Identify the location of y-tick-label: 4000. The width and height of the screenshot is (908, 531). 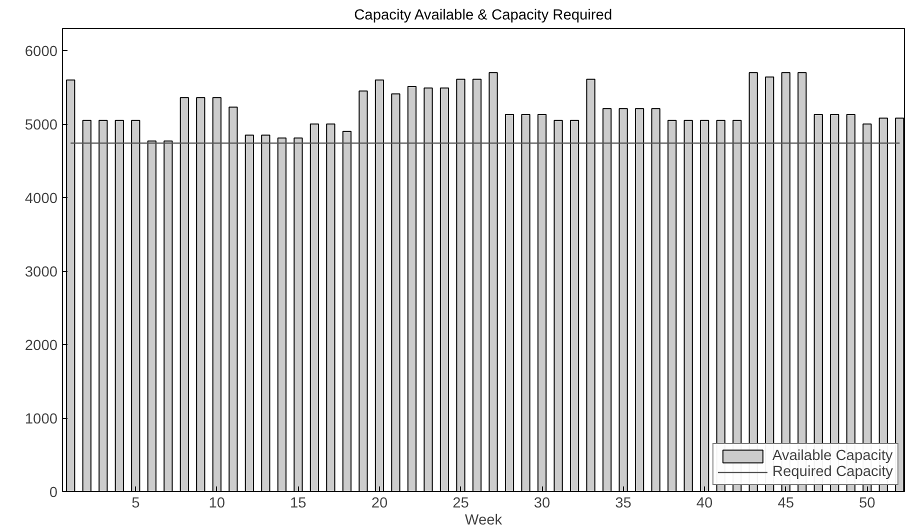
(41, 199).